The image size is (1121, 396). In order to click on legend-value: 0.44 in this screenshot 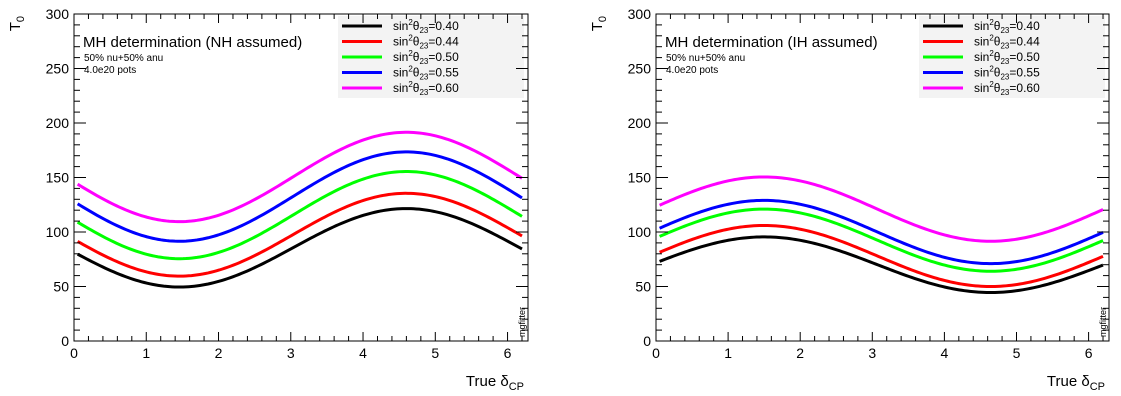, I will do `click(447, 42)`.